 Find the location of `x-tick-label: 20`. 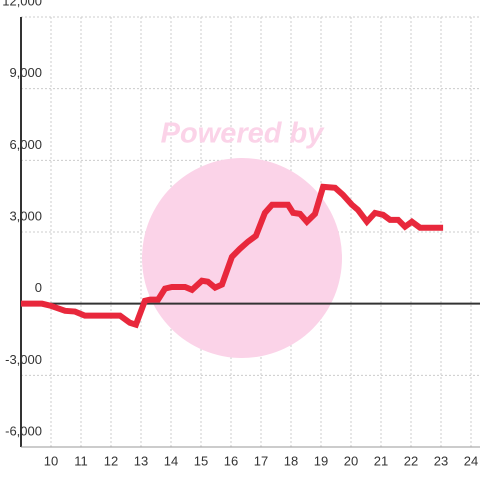

x-tick-label: 20 is located at coordinates (351, 460).